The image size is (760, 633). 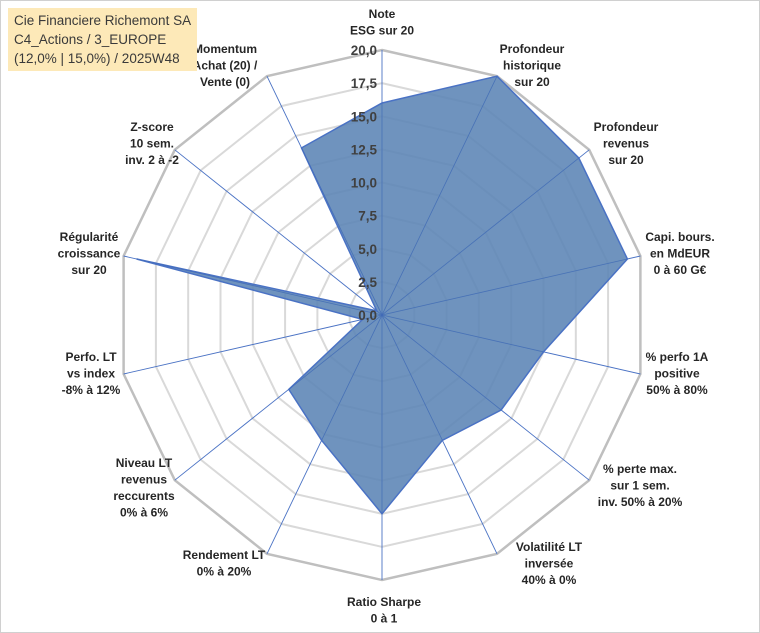 What do you see at coordinates (382, 22) in the screenshot?
I see `axis-label: Note ESG sur 20` at bounding box center [382, 22].